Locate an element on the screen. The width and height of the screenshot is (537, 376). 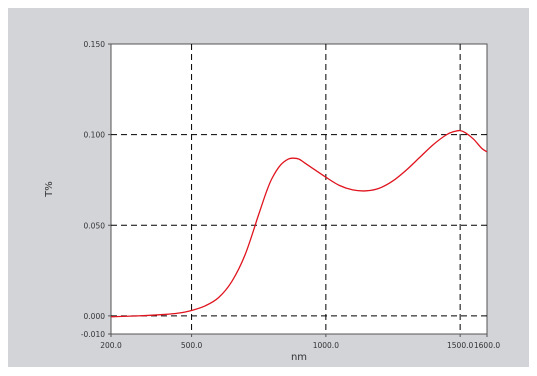
y-tick-label: -0.010 is located at coordinates (93, 334).